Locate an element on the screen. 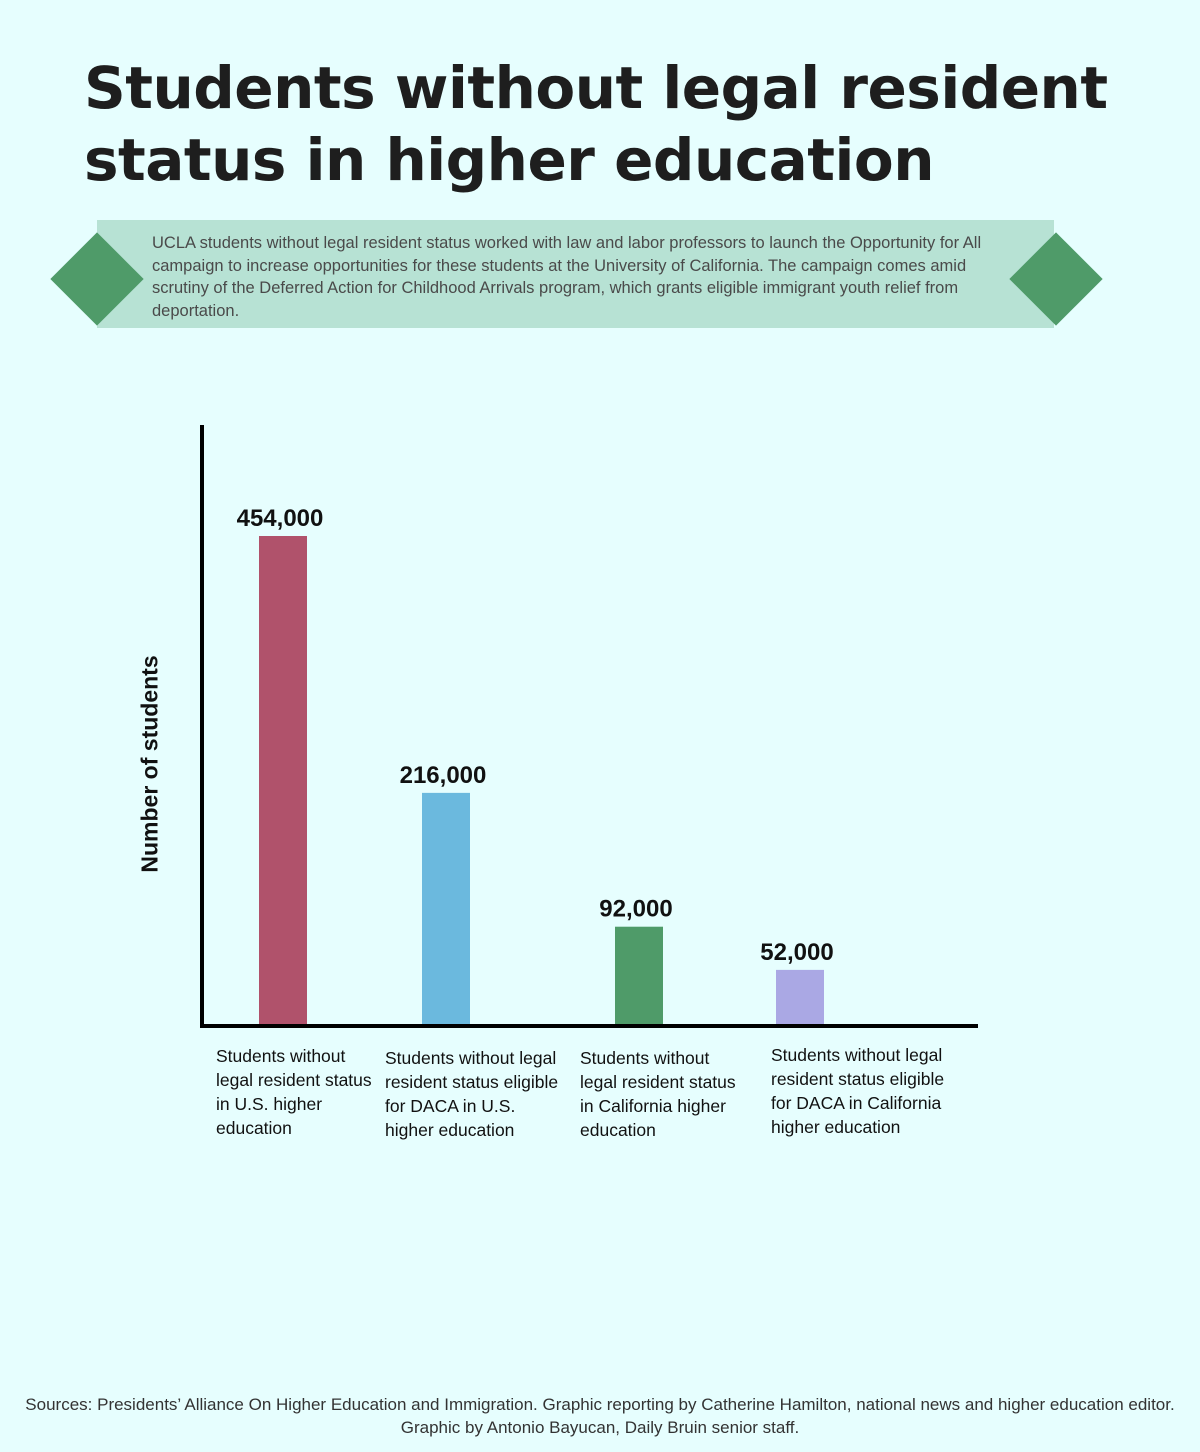 This screenshot has height=1452, width=1200. bar-value-label-2: 216,000 is located at coordinates (443, 775).